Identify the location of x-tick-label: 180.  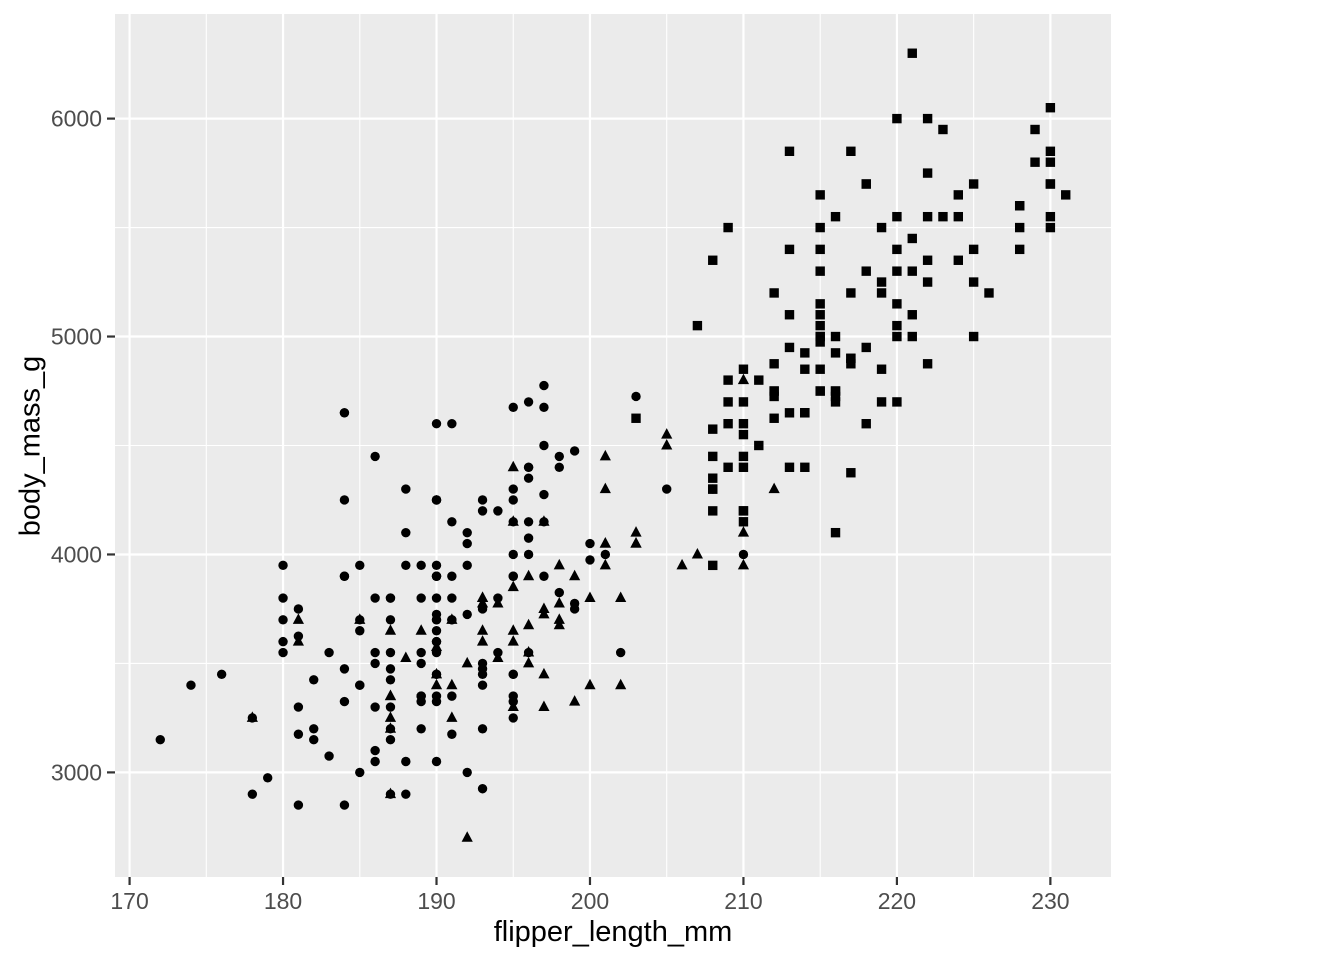
(283, 901).